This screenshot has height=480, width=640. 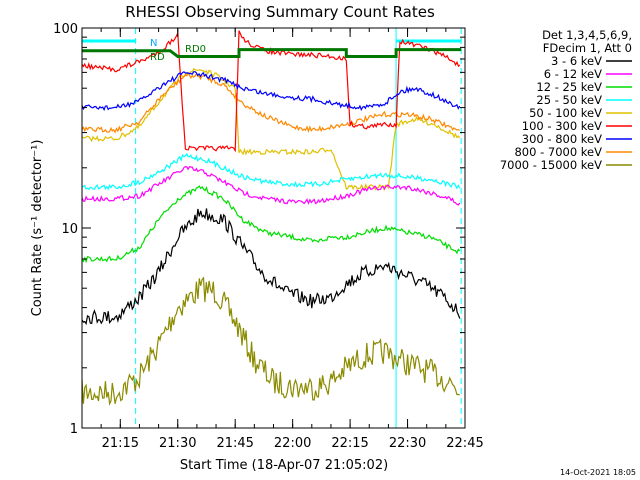 I want to click on rd-label: RD, so click(x=157, y=57).